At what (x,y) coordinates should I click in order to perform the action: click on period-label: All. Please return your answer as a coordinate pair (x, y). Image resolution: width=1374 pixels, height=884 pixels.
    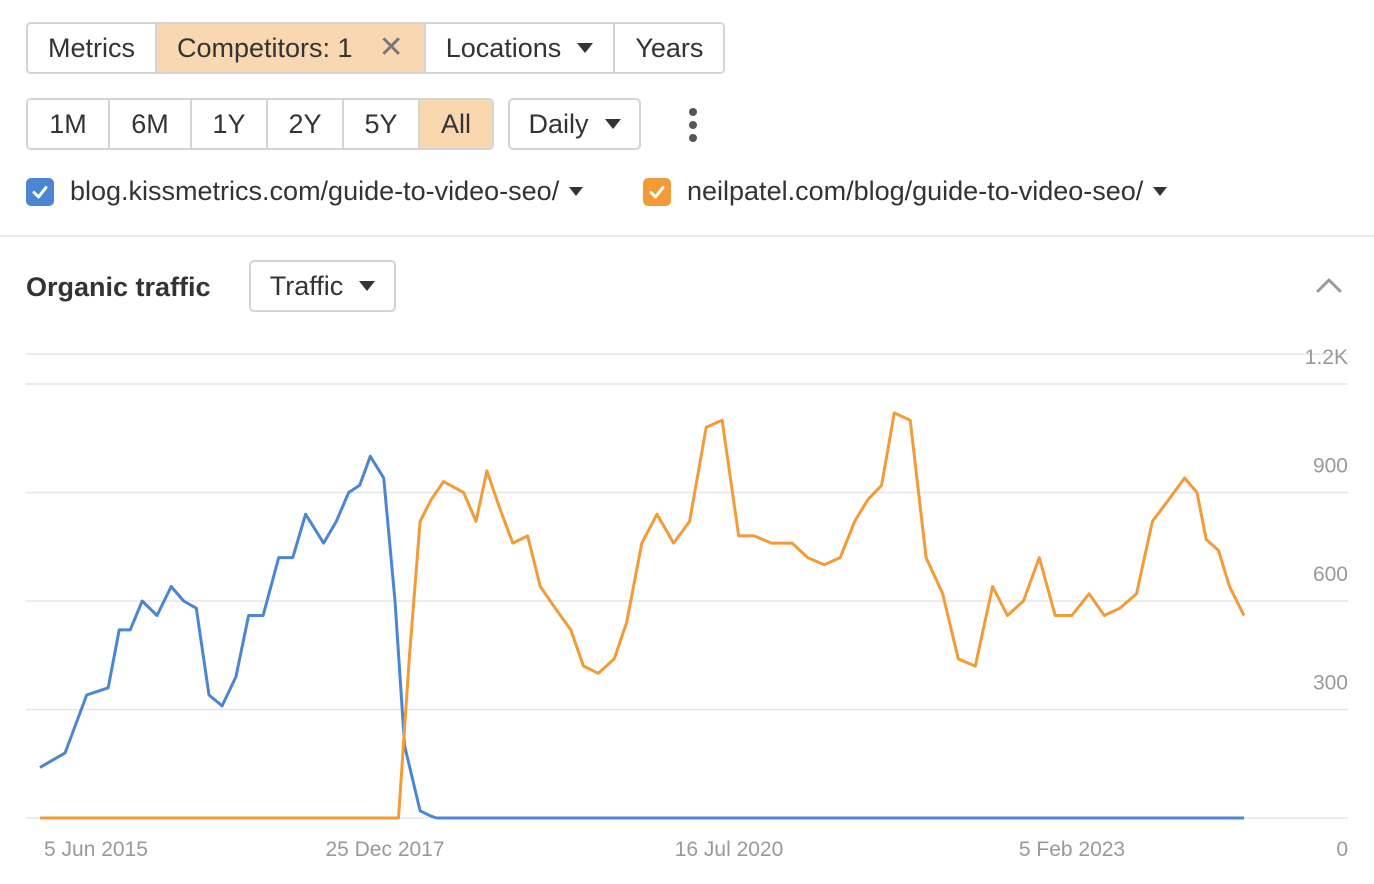
    Looking at the image, I should click on (455, 123).